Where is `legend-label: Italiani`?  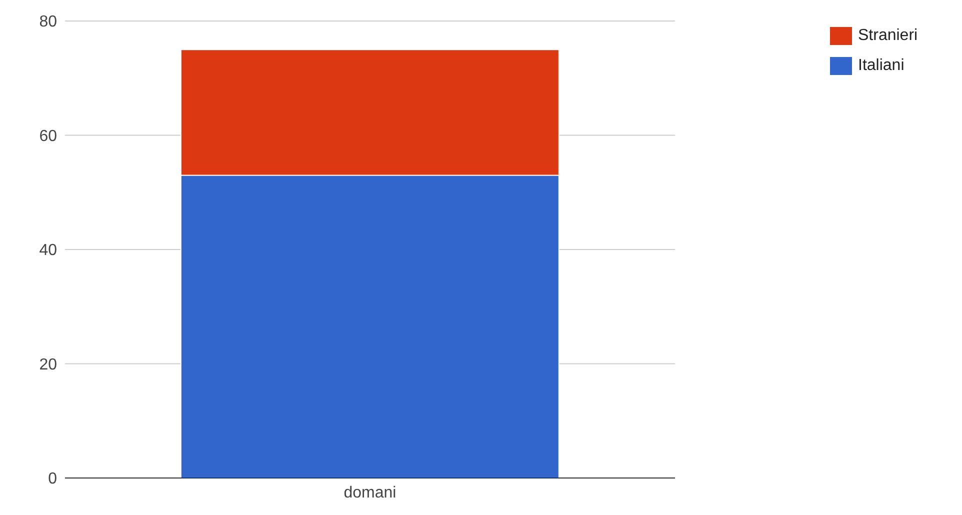
legend-label: Italiani is located at coordinates (881, 66).